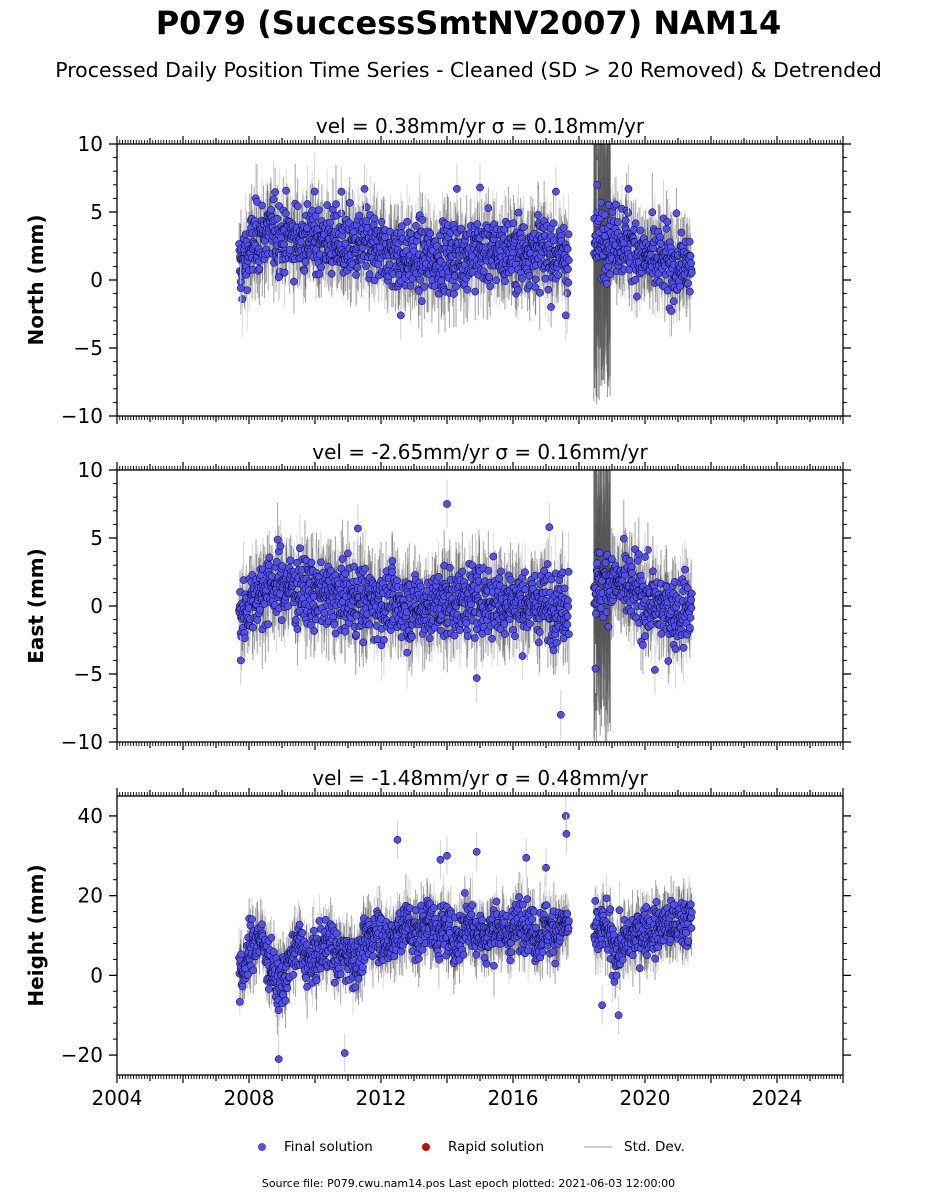 This screenshot has height=1200, width=937. Describe the element at coordinates (96, 212) in the screenshot. I see `y-tick-label: 5` at that location.